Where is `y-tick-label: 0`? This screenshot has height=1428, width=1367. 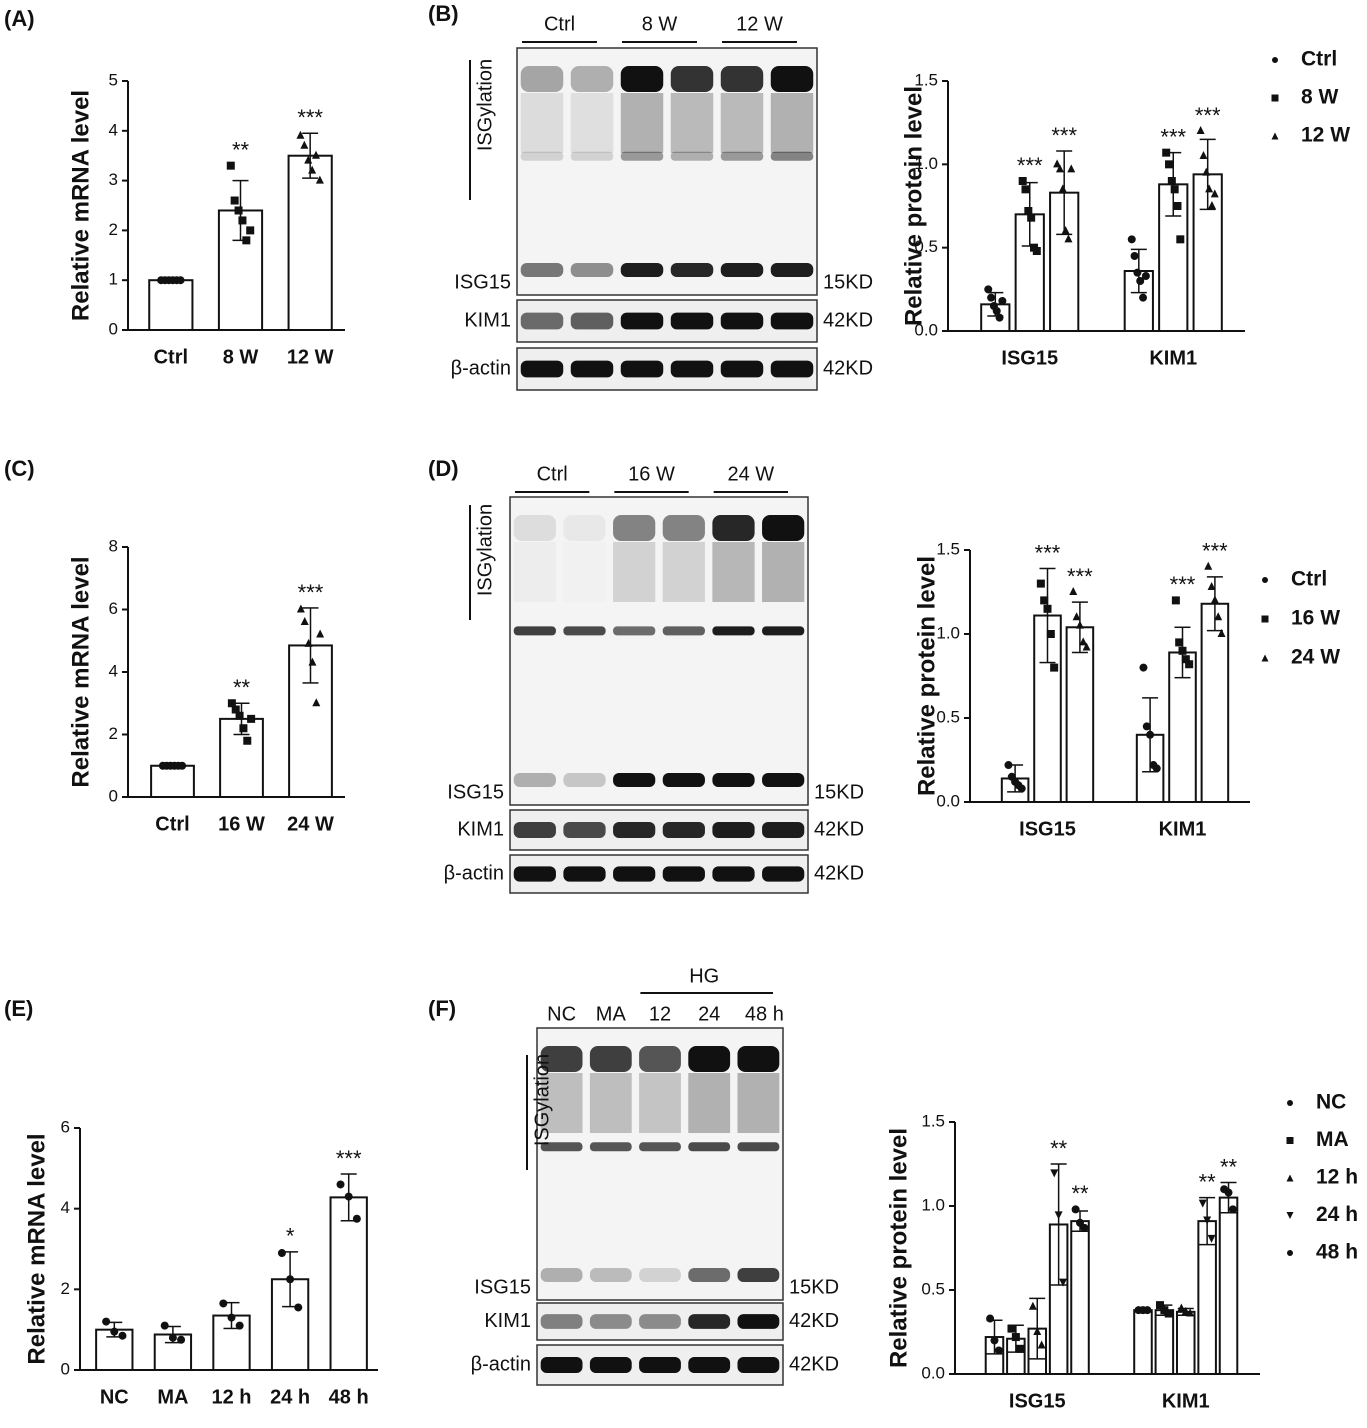
y-tick-label: 0 is located at coordinates (113, 328).